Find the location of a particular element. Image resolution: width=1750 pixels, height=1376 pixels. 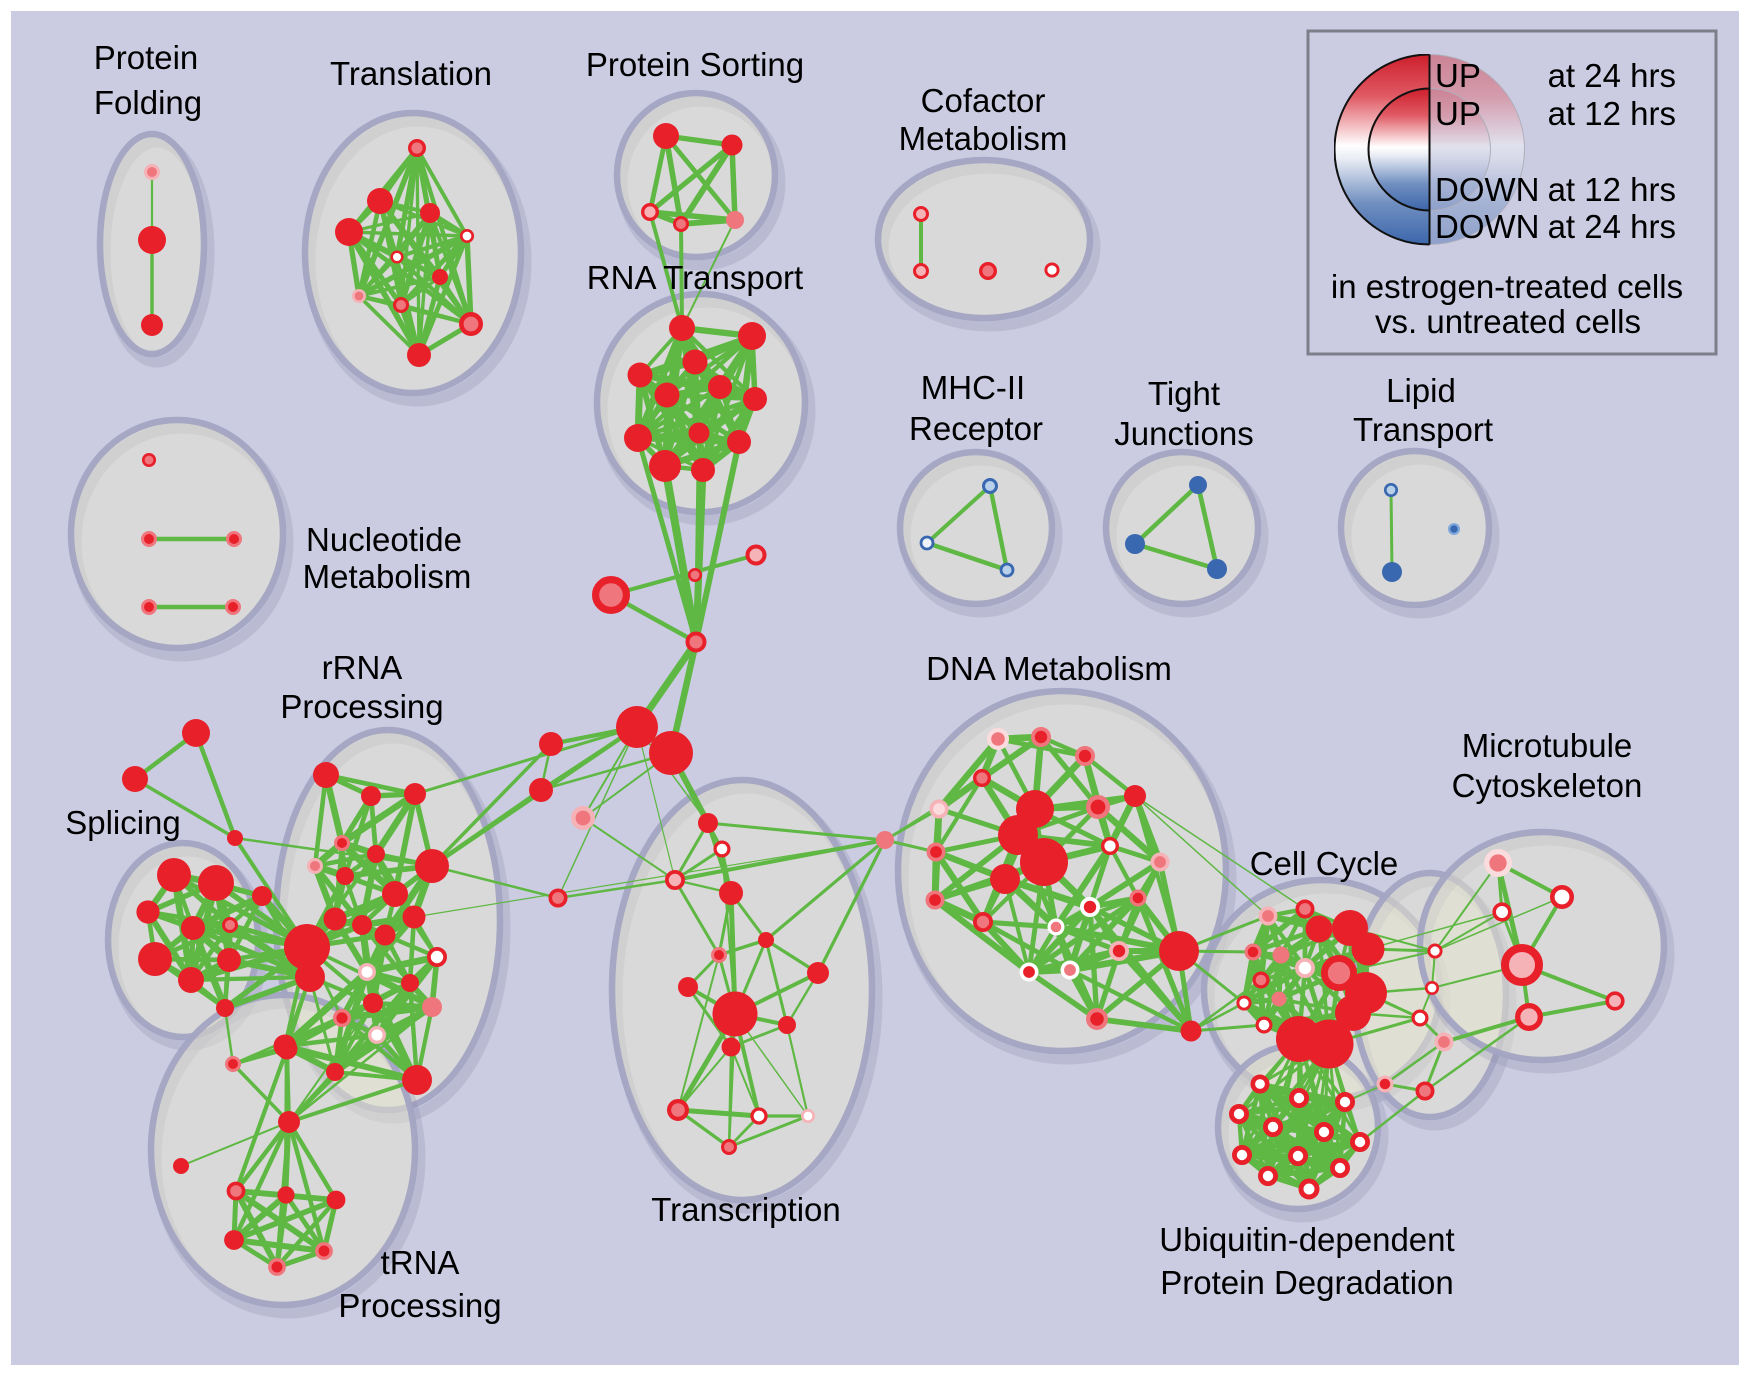

svg-text: Transcription is located at coordinates (746, 1209).